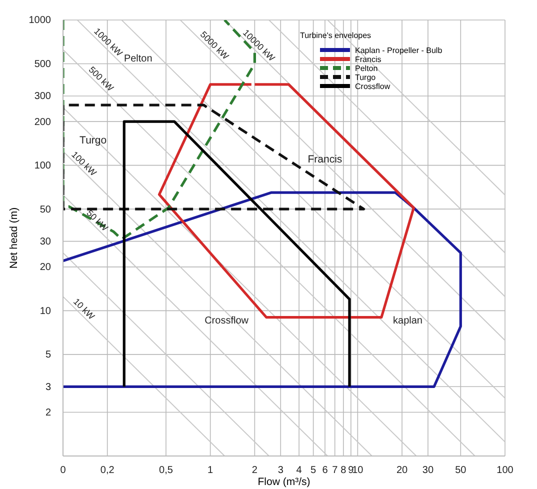  What do you see at coordinates (313, 470) in the screenshot?
I see `x-tick-label: 5` at bounding box center [313, 470].